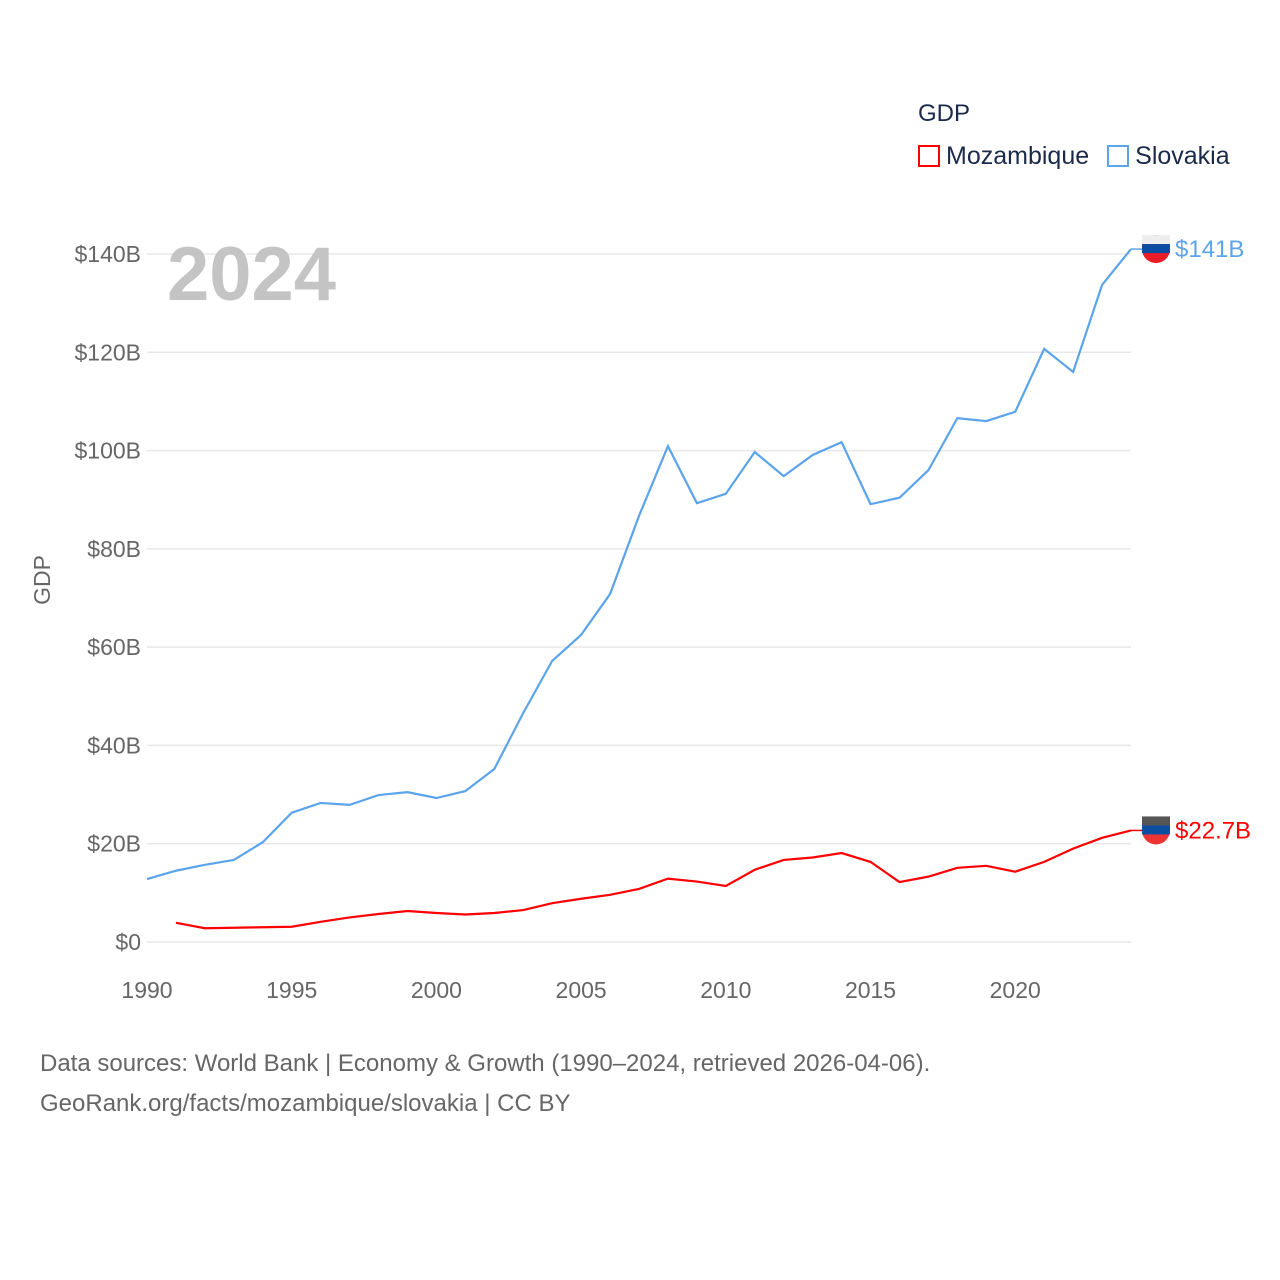 Image resolution: width=1280 pixels, height=1280 pixels. I want to click on y-axis-label: GDP, so click(42, 580).